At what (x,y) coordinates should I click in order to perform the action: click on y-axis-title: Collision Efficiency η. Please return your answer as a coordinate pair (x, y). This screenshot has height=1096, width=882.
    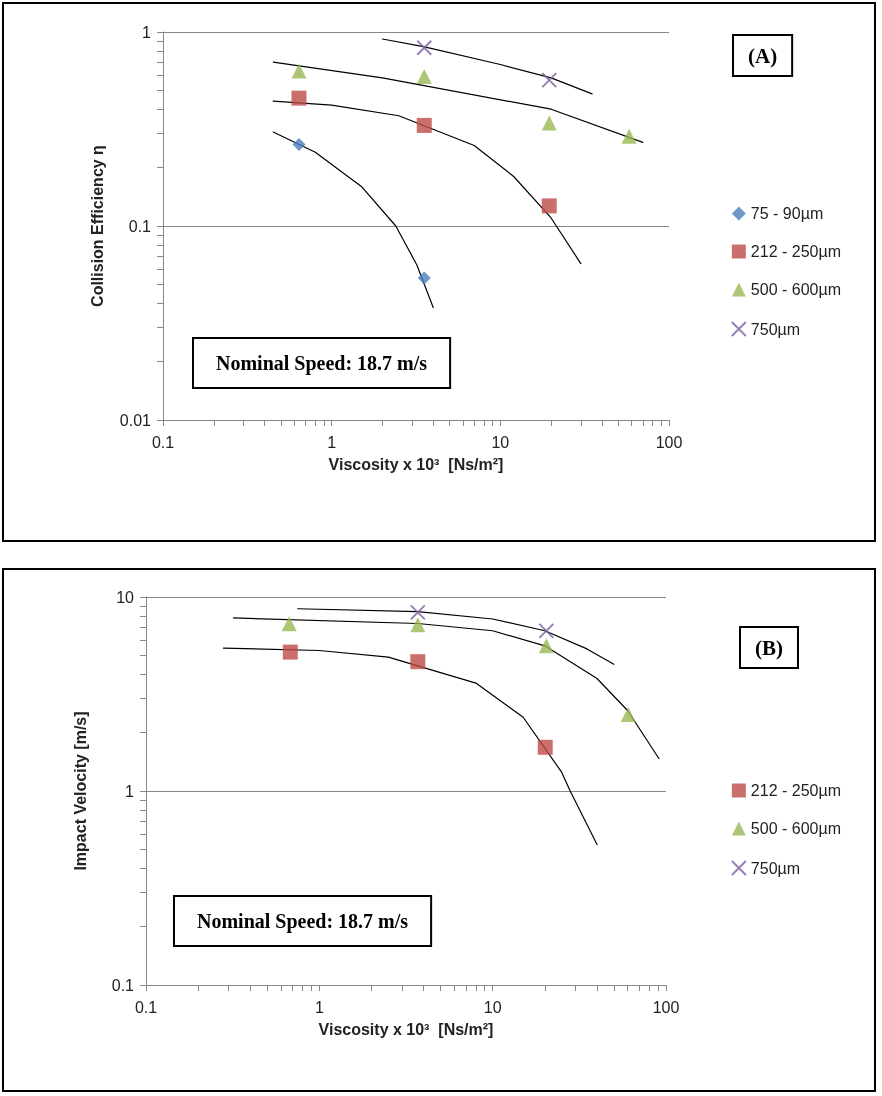
    Looking at the image, I should click on (97, 226).